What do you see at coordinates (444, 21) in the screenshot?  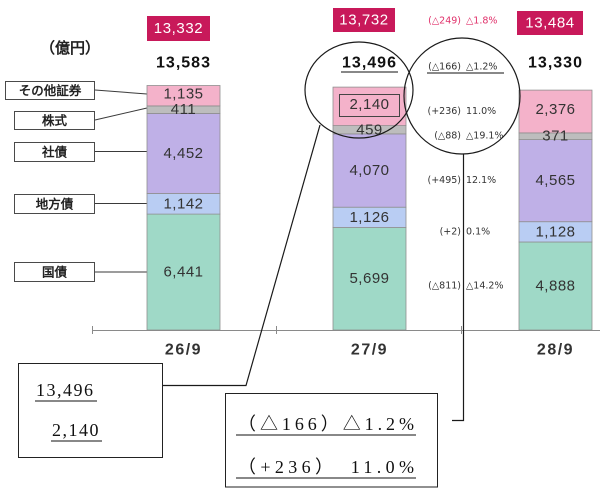 I see `change-diff-boxed-total: (△249)` at bounding box center [444, 21].